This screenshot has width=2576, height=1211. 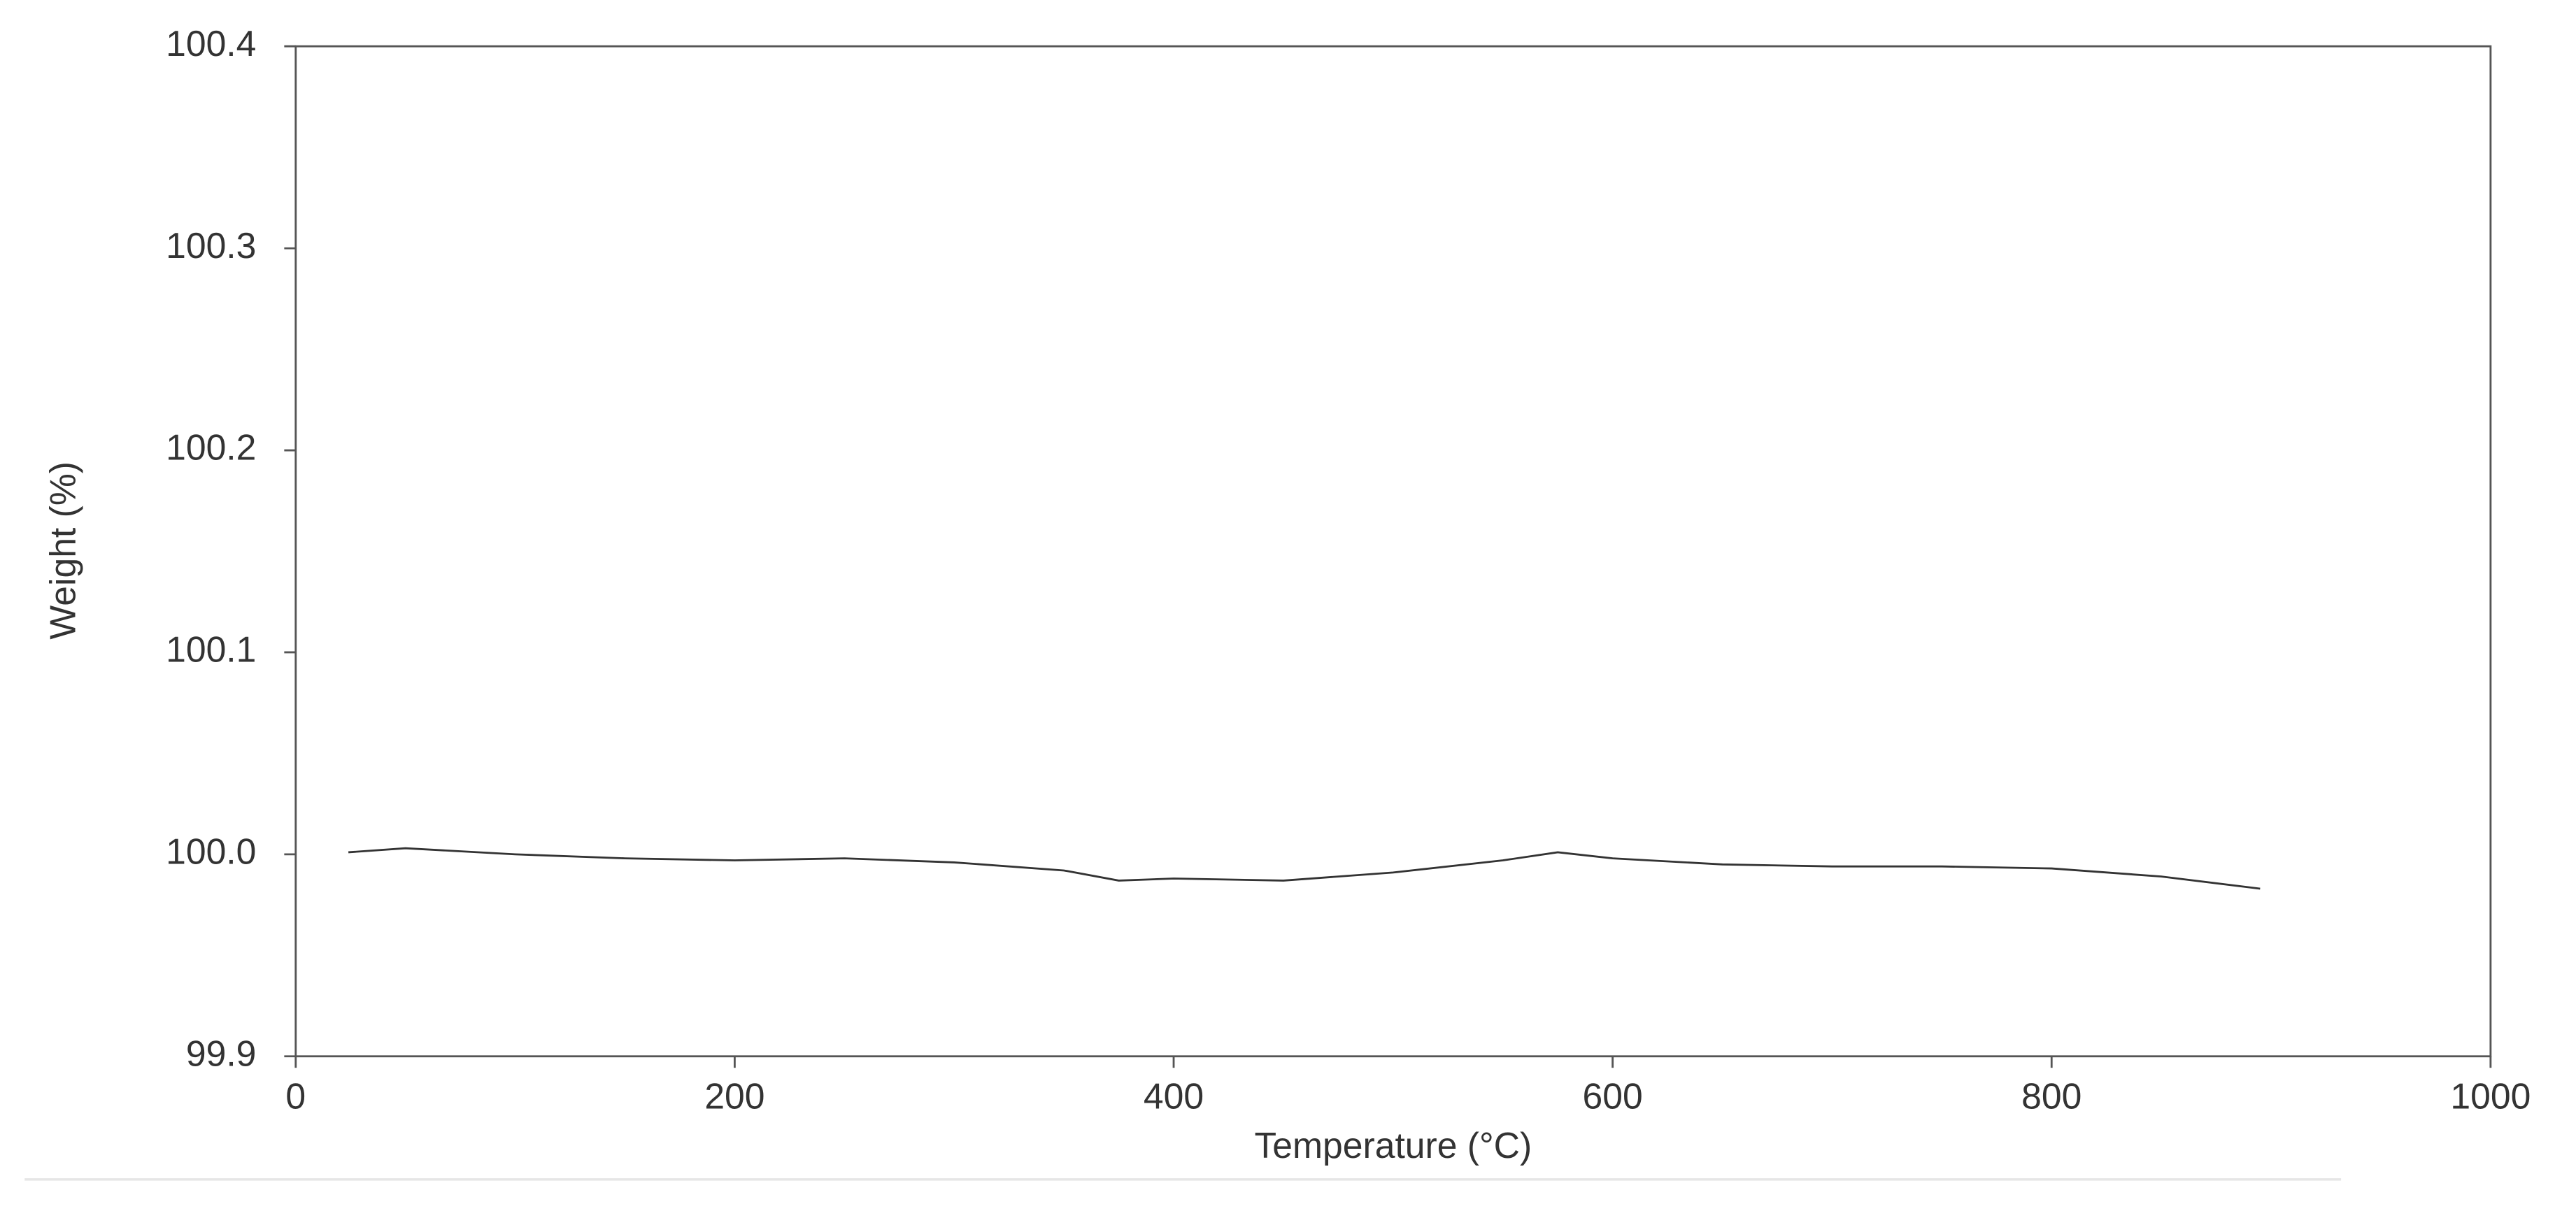 I want to click on x-tick-label: 0, so click(x=295, y=1096).